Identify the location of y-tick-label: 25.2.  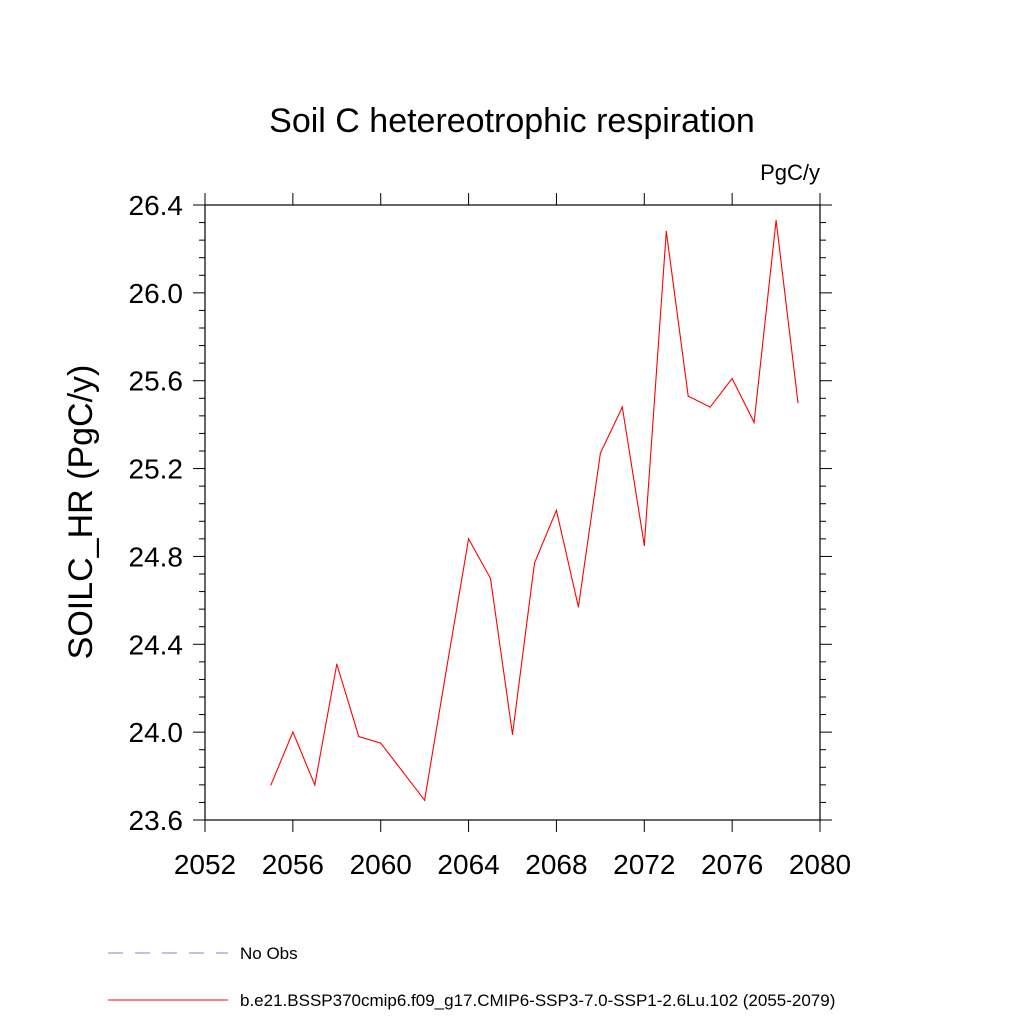
(156, 469).